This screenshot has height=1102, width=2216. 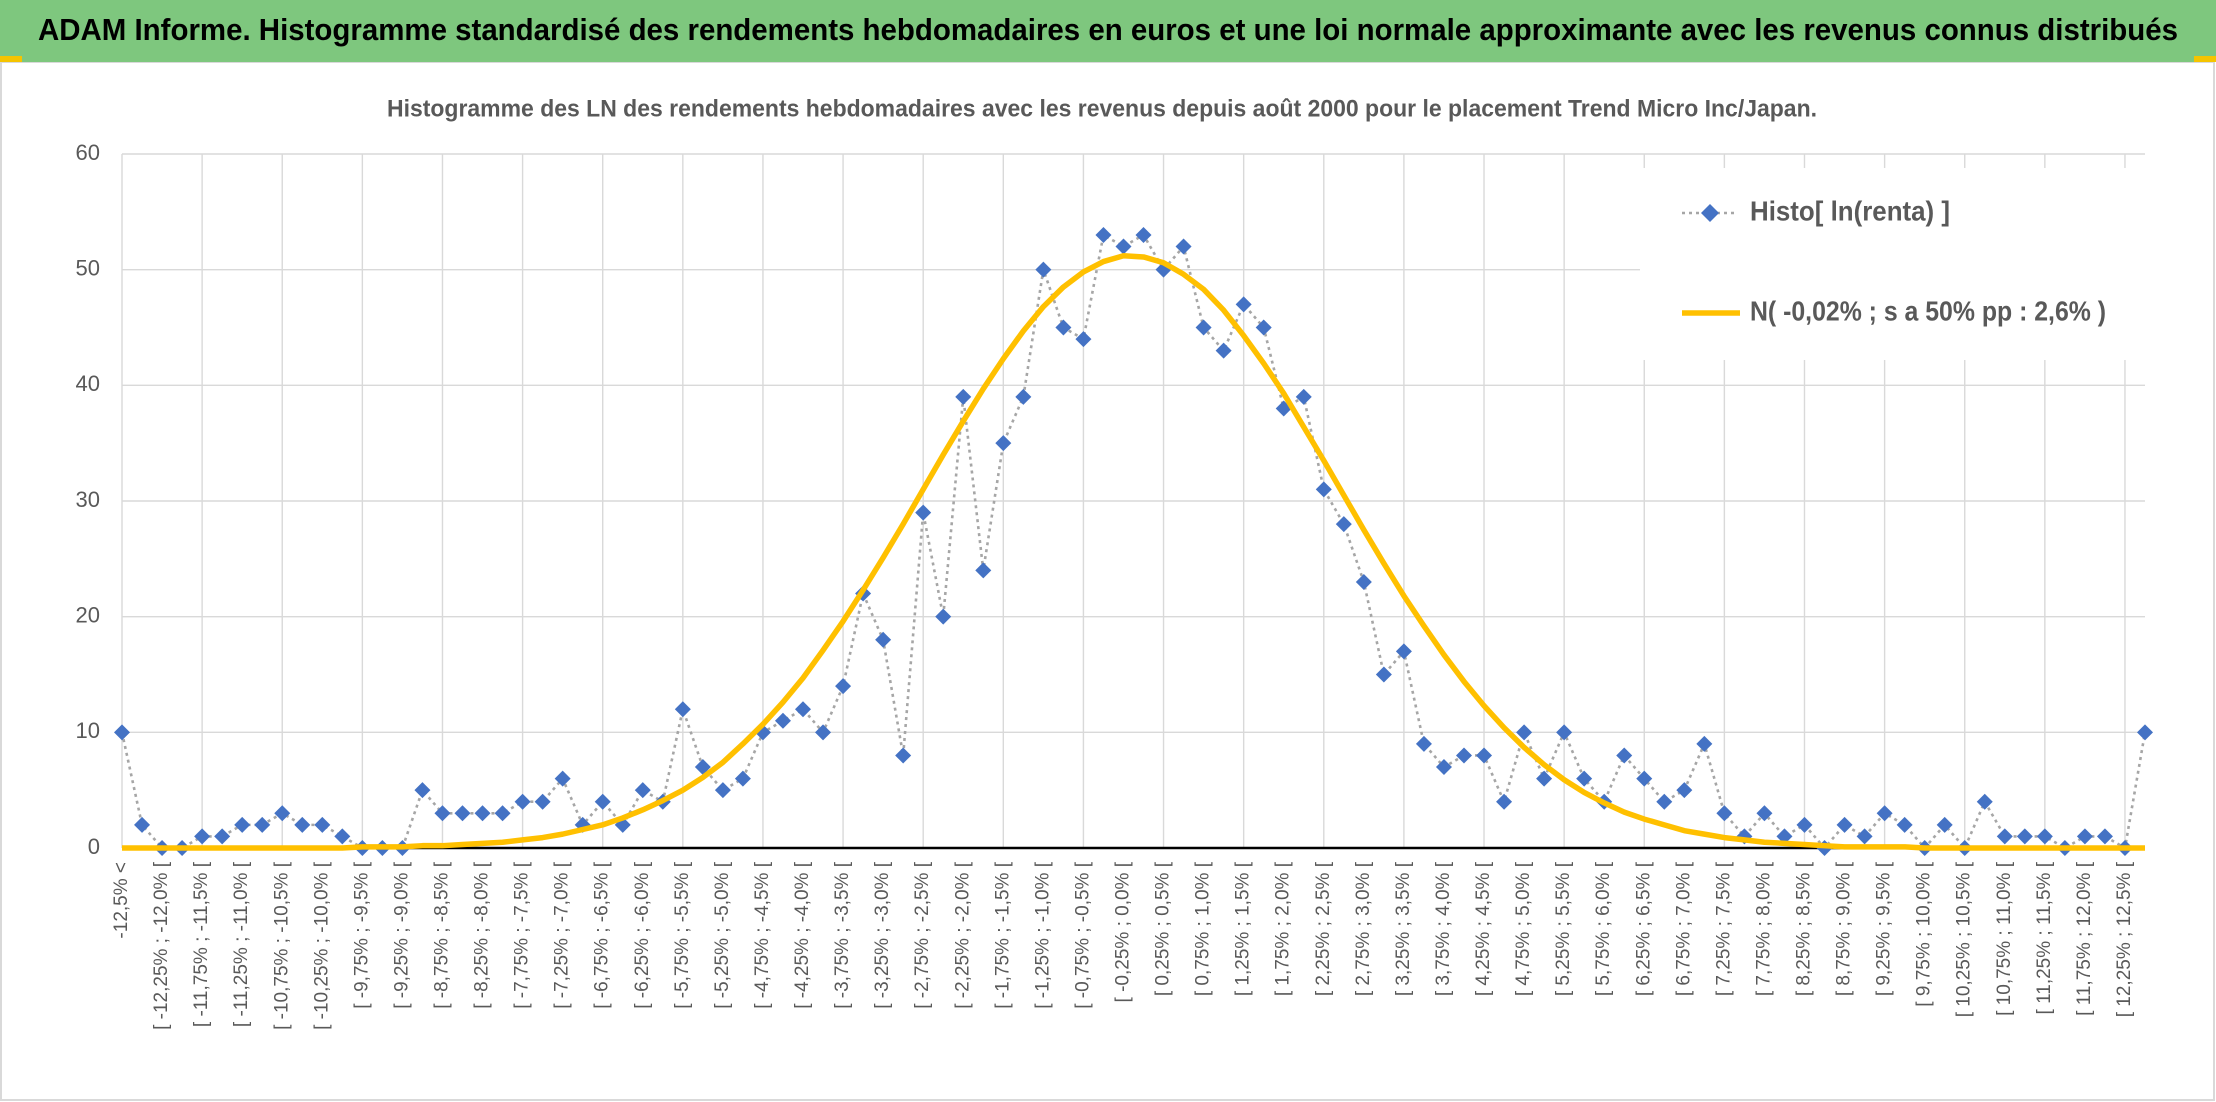 I want to click on x-tick-label: [ 2,75% ; 3,0% [, so click(x=1363, y=928).